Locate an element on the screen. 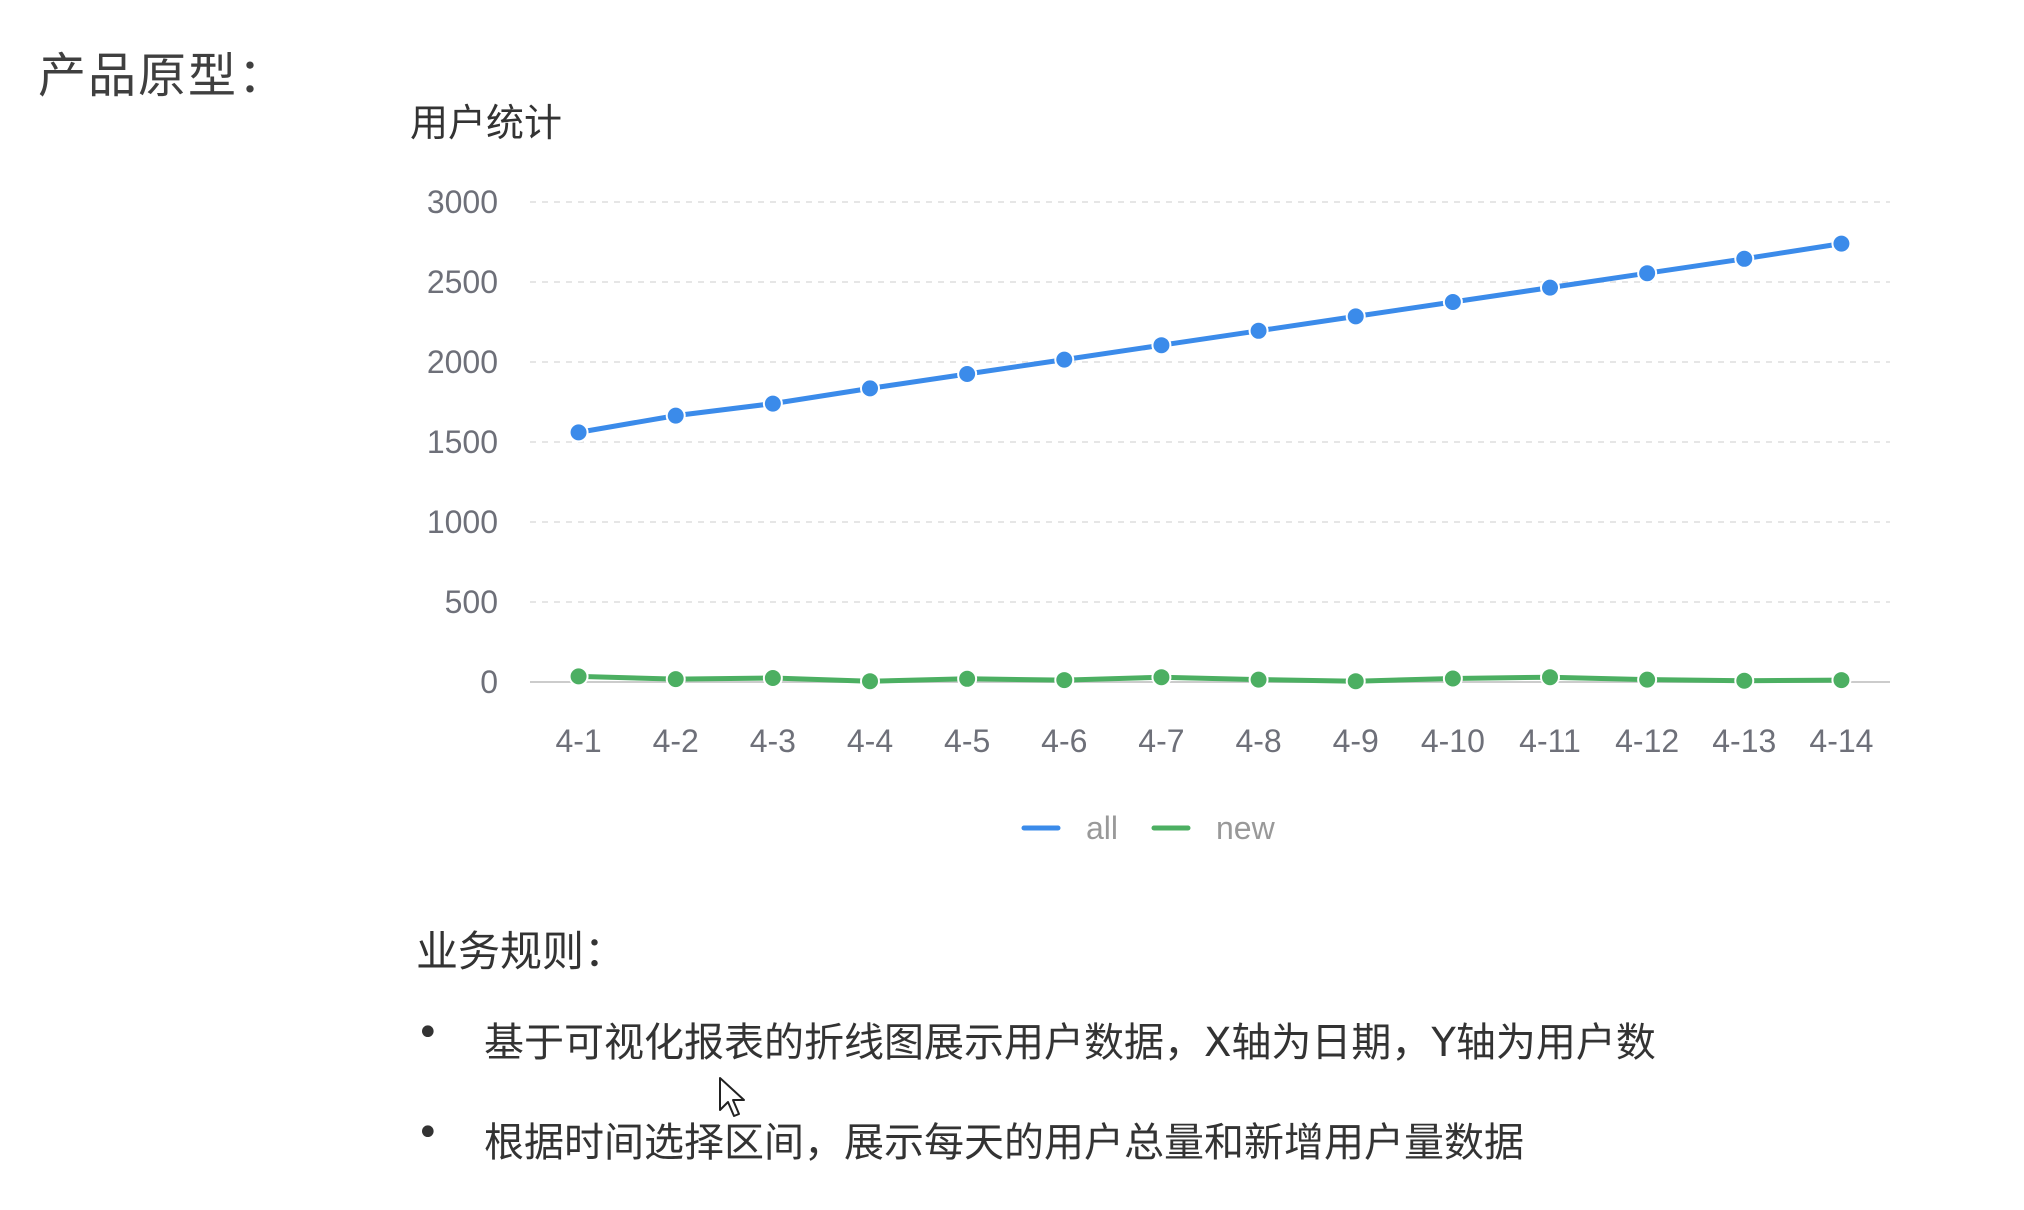 This screenshot has width=2024, height=1210. x-tick-label: 4-11 is located at coordinates (1550, 741).